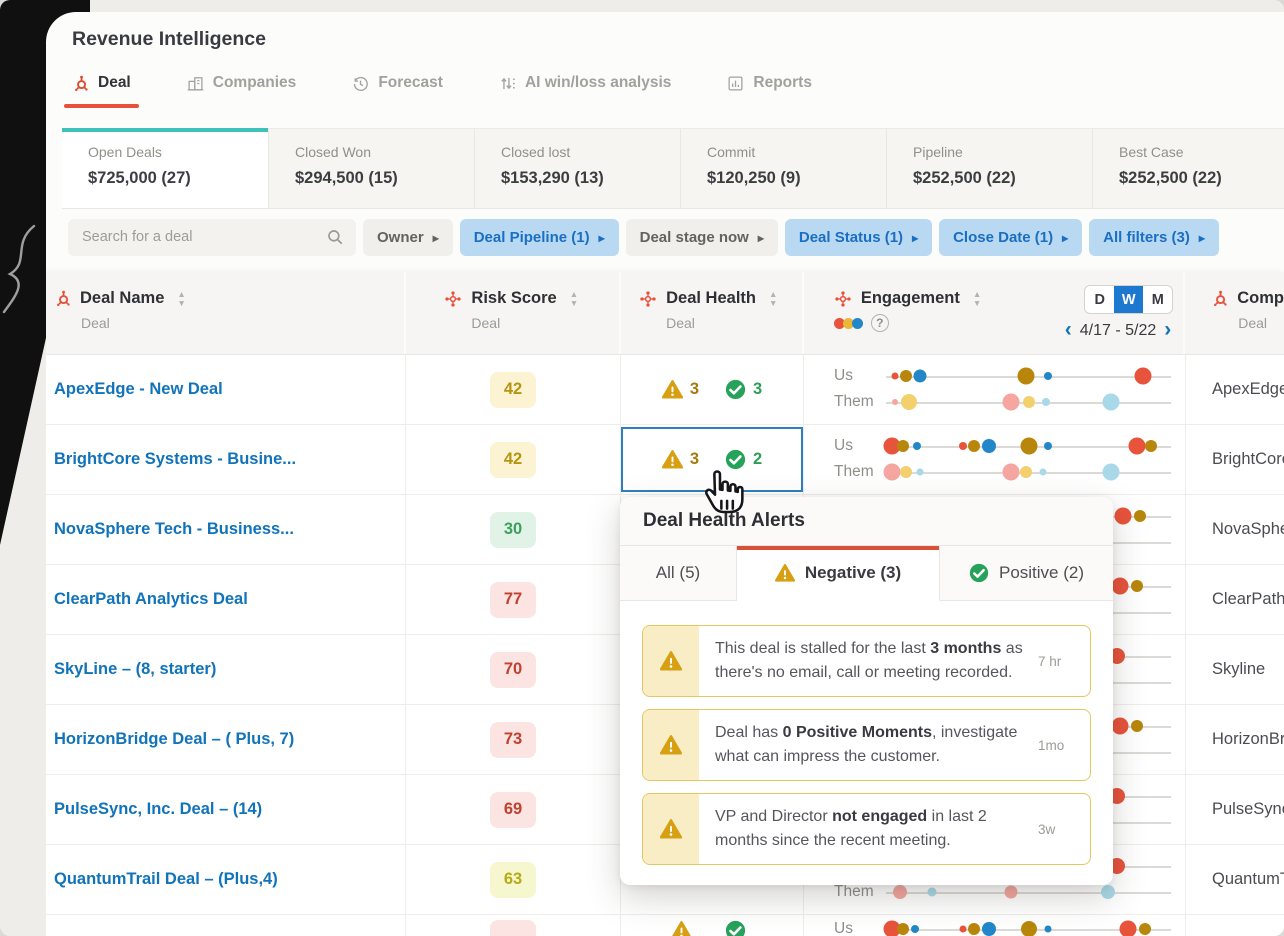 The width and height of the screenshot is (1284, 936). What do you see at coordinates (166, 879) in the screenshot?
I see `deal-name-link: QuantumTrail Deal – (Plus,4)` at bounding box center [166, 879].